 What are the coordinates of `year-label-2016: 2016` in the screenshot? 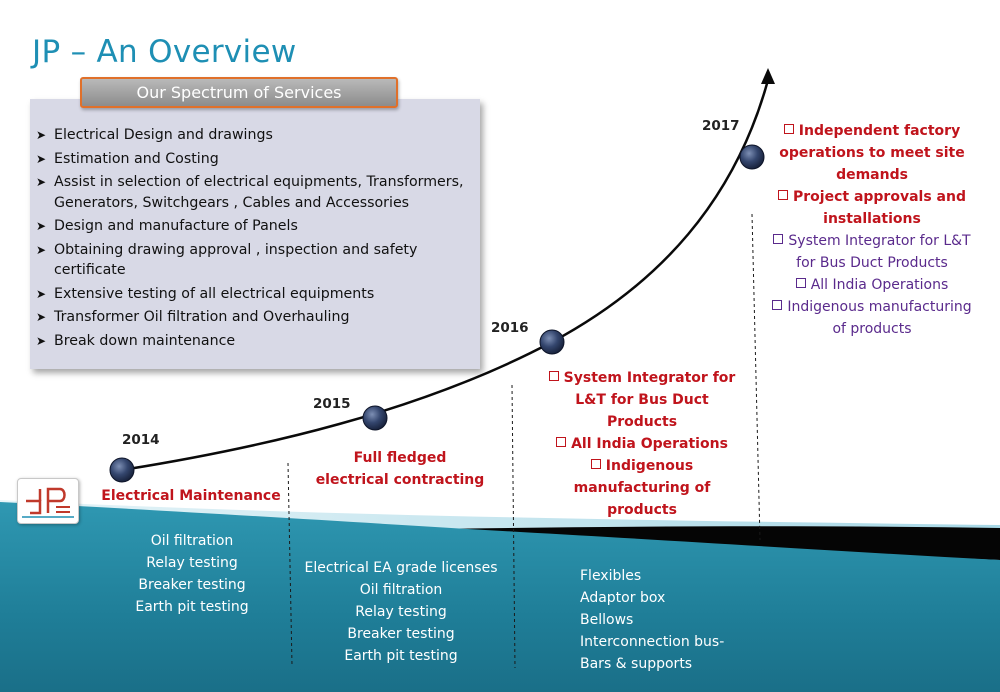 It's located at (510, 328).